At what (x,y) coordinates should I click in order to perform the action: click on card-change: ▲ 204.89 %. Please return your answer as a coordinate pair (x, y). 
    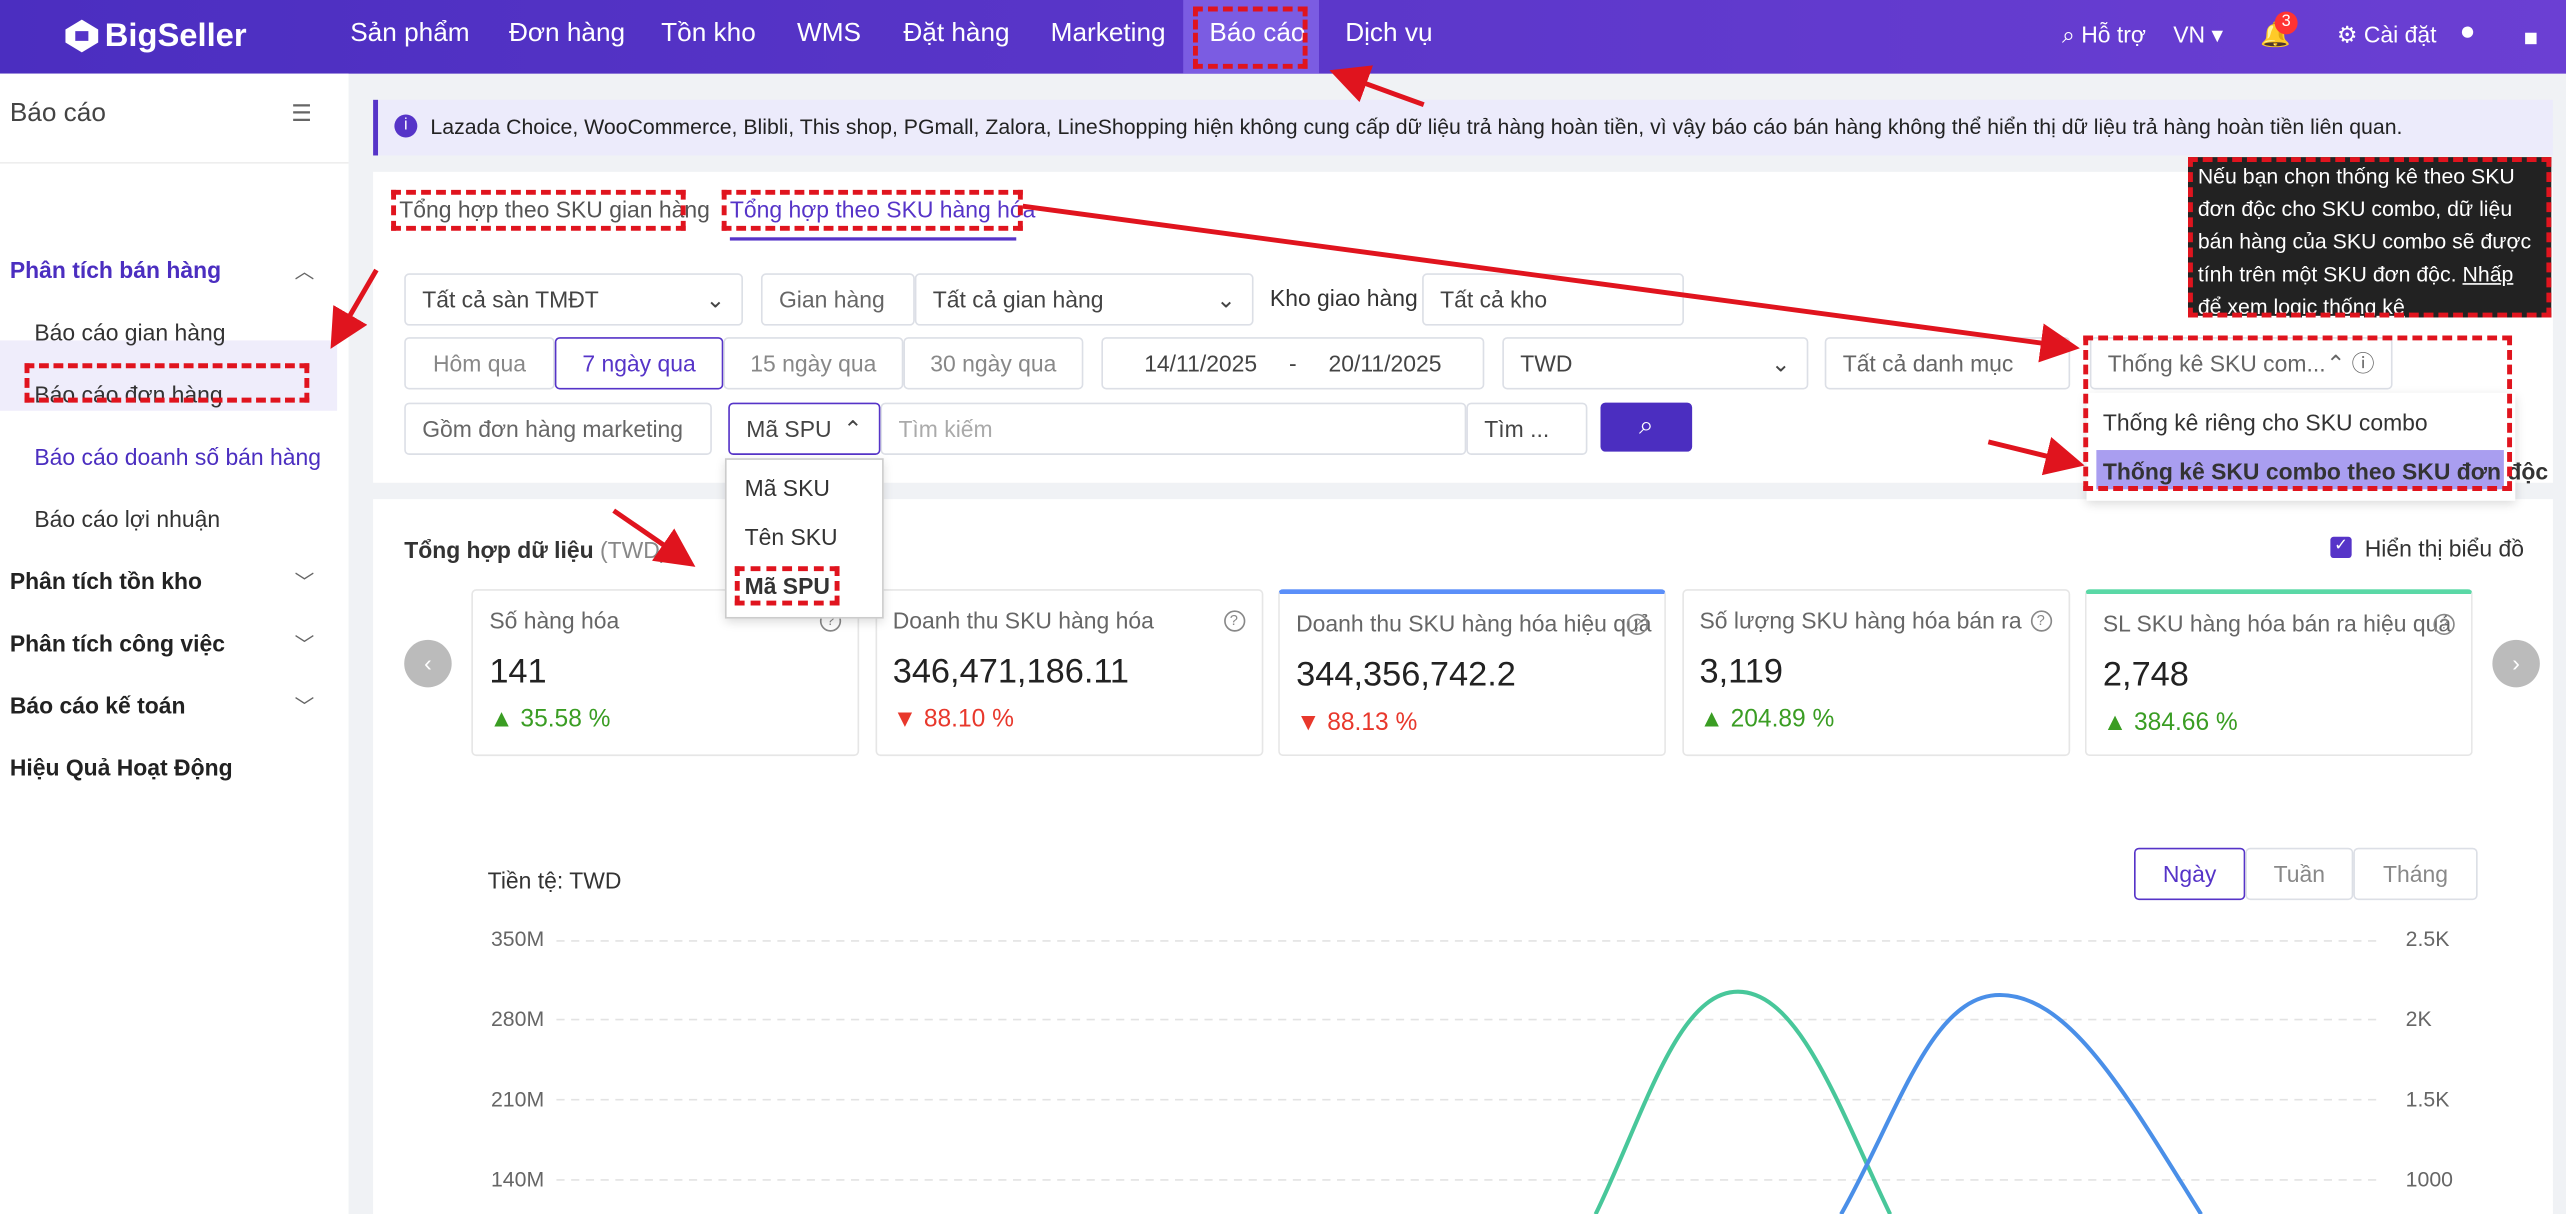
    Looking at the image, I should click on (1767, 719).